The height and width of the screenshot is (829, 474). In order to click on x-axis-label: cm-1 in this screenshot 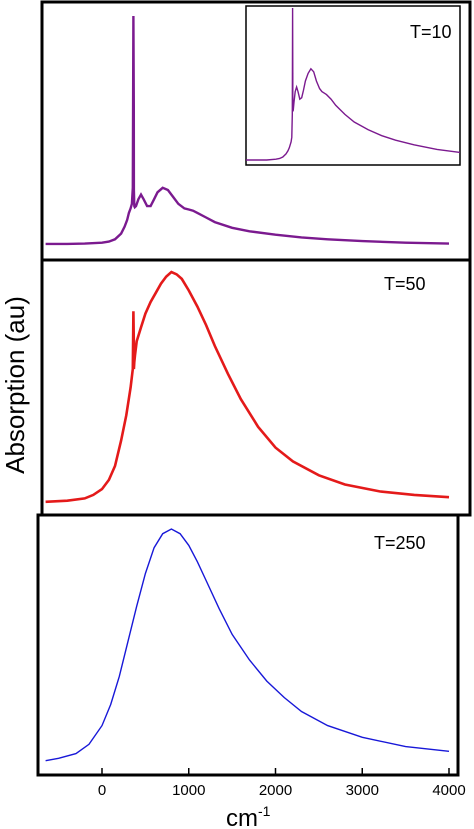, I will do `click(248, 816)`.